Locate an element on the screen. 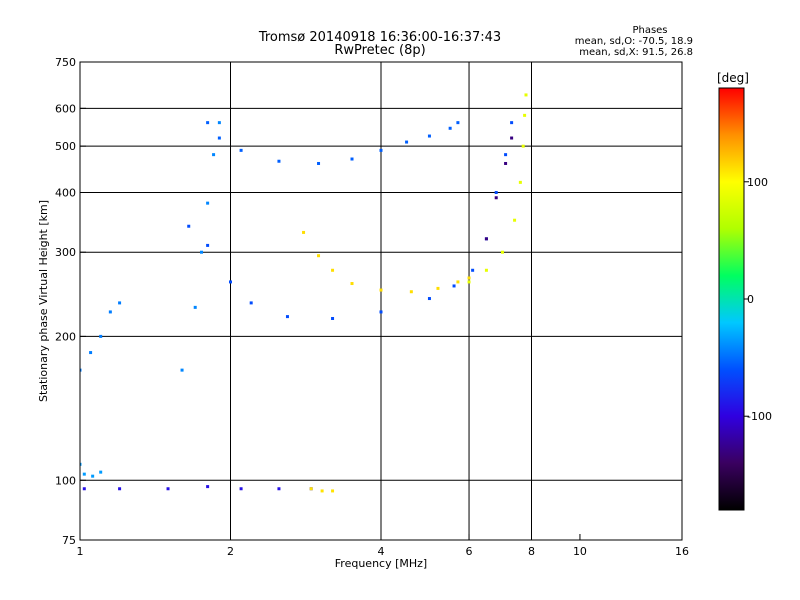 The image size is (800, 600). y-axis-label: Stationary phase Virtual Height [km] is located at coordinates (43, 301).